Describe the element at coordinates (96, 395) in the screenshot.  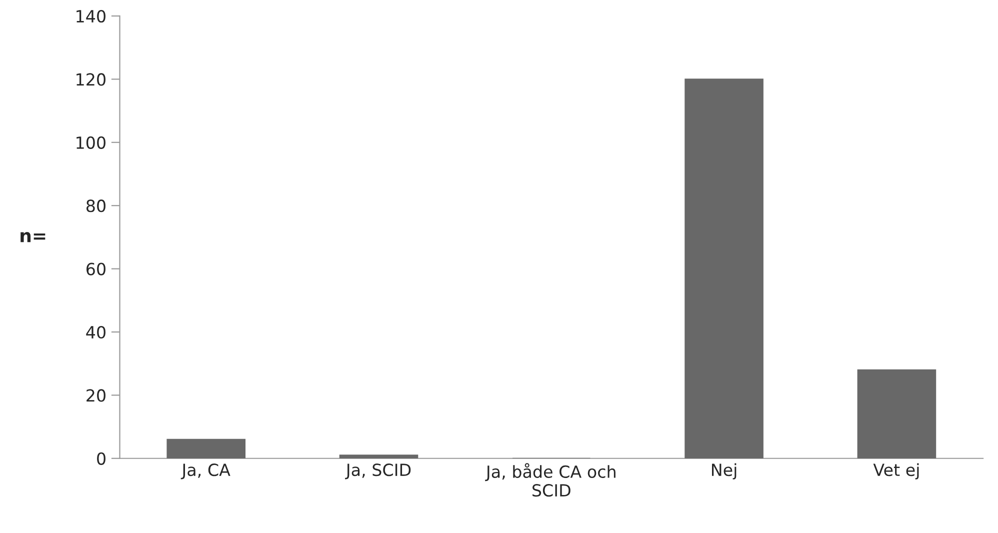
I see `y-tick-label: 20` at that location.